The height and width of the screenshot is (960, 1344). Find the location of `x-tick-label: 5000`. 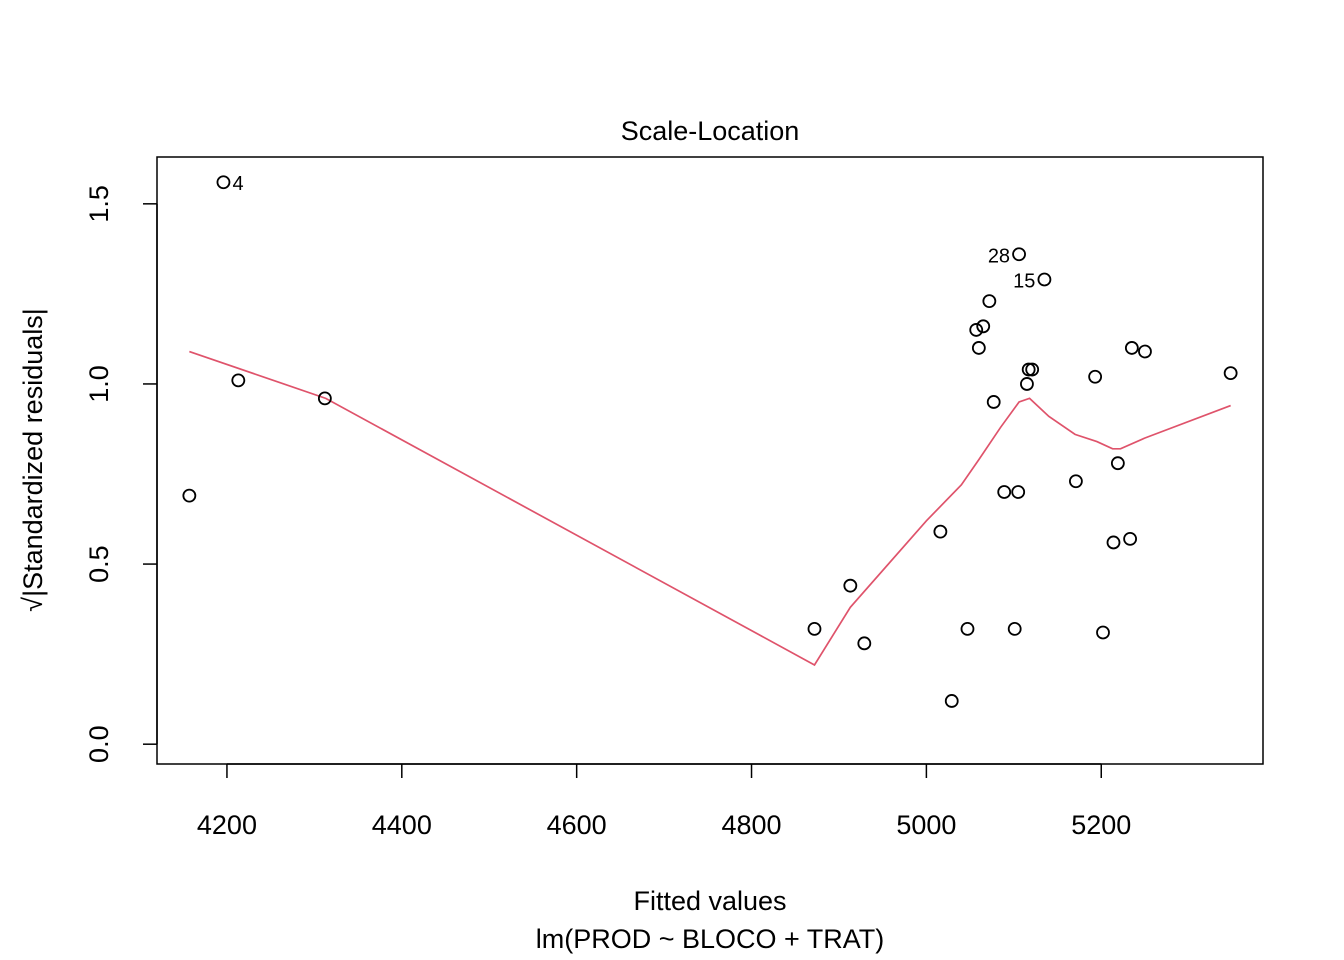

x-tick-label: 5000 is located at coordinates (926, 825).